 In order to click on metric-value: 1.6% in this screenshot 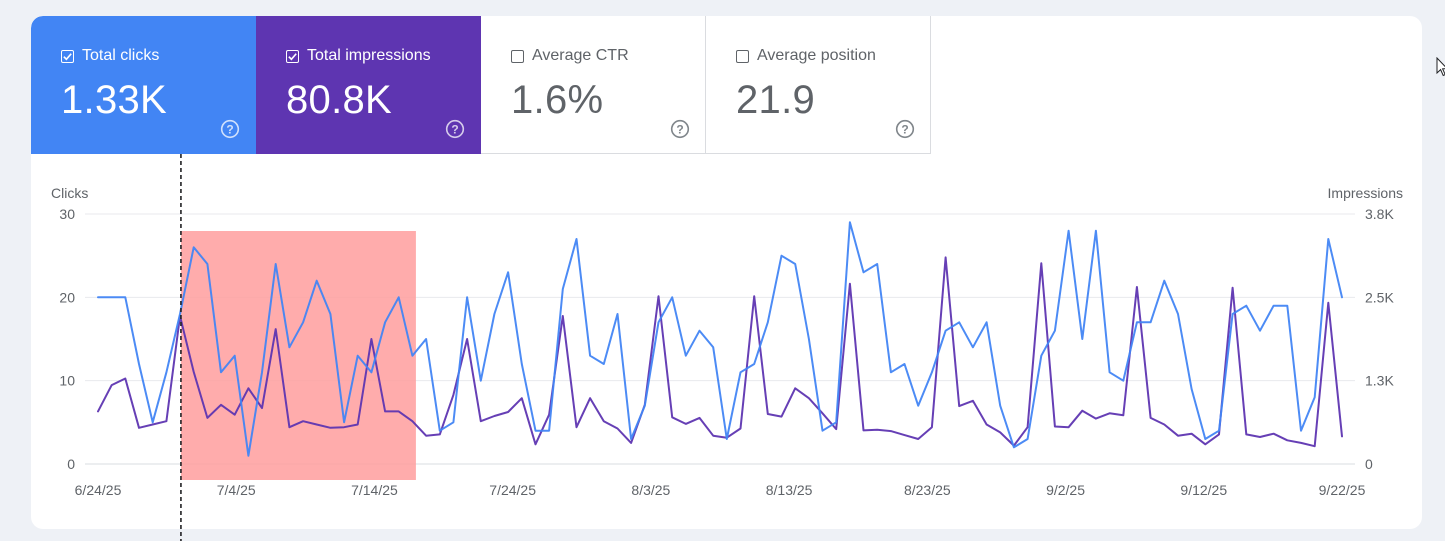, I will do `click(557, 100)`.